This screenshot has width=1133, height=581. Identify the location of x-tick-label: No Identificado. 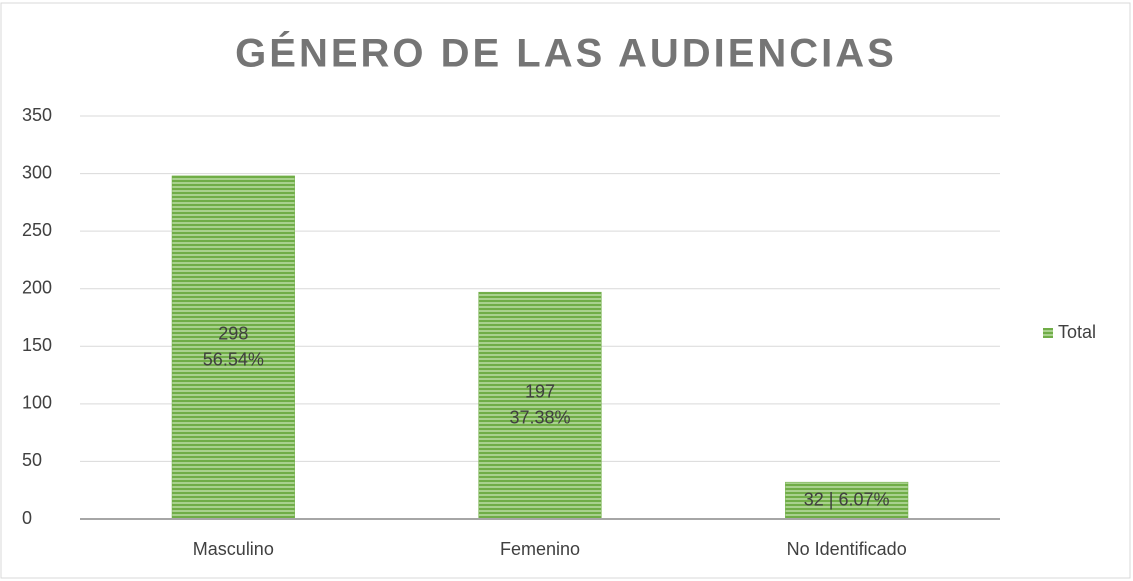
(847, 549).